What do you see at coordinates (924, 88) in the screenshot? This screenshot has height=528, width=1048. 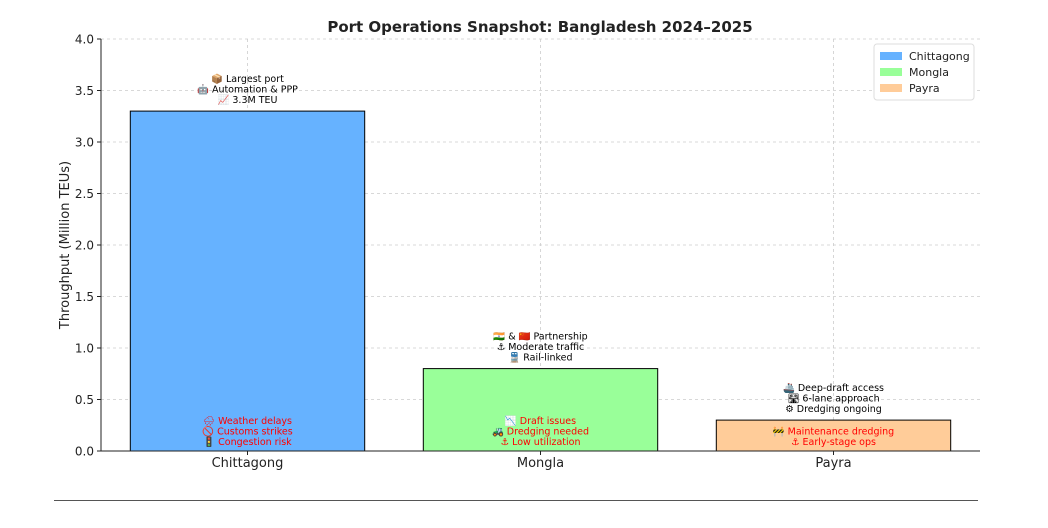 I see `legend-label: Payra` at bounding box center [924, 88].